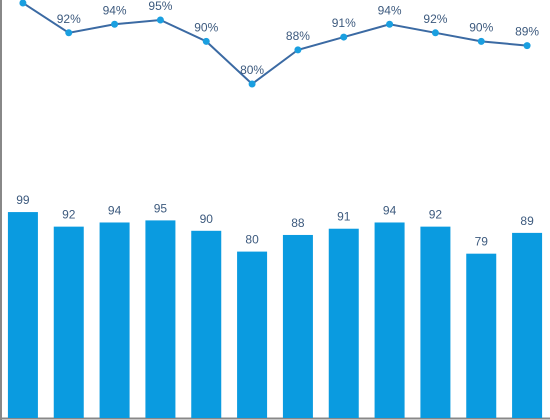 The image size is (550, 420). Describe the element at coordinates (207, 219) in the screenshot. I see `bar-value-label: 90` at that location.